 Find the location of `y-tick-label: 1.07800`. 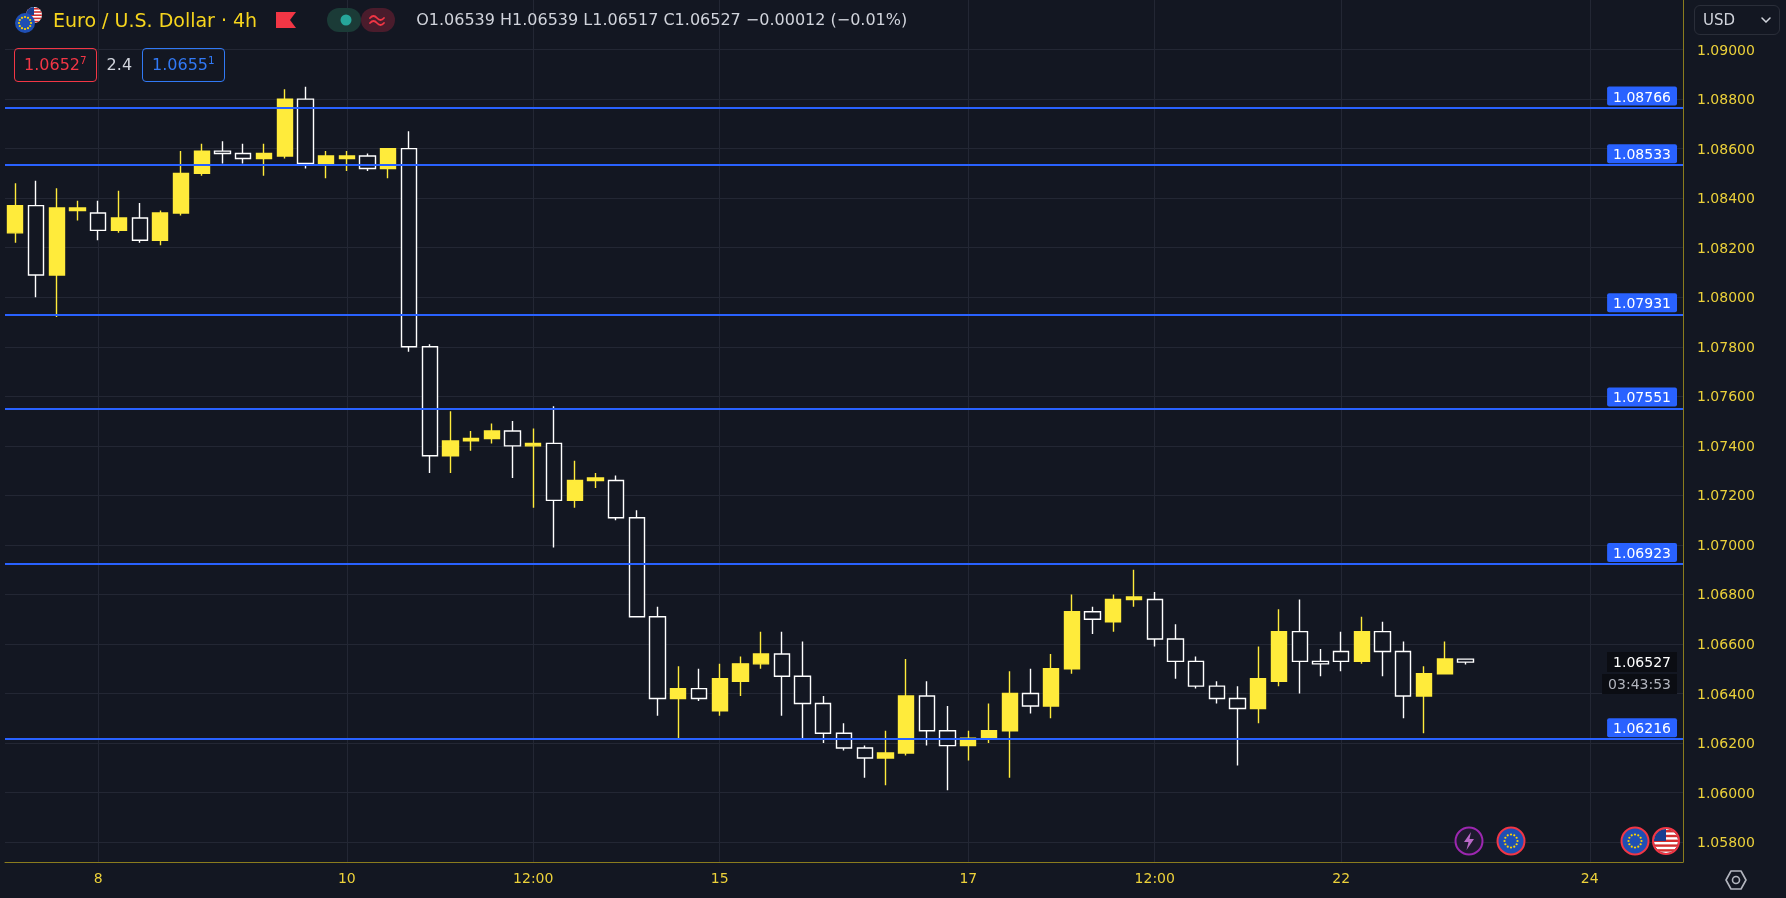

y-tick-label: 1.07800 is located at coordinates (1726, 346).